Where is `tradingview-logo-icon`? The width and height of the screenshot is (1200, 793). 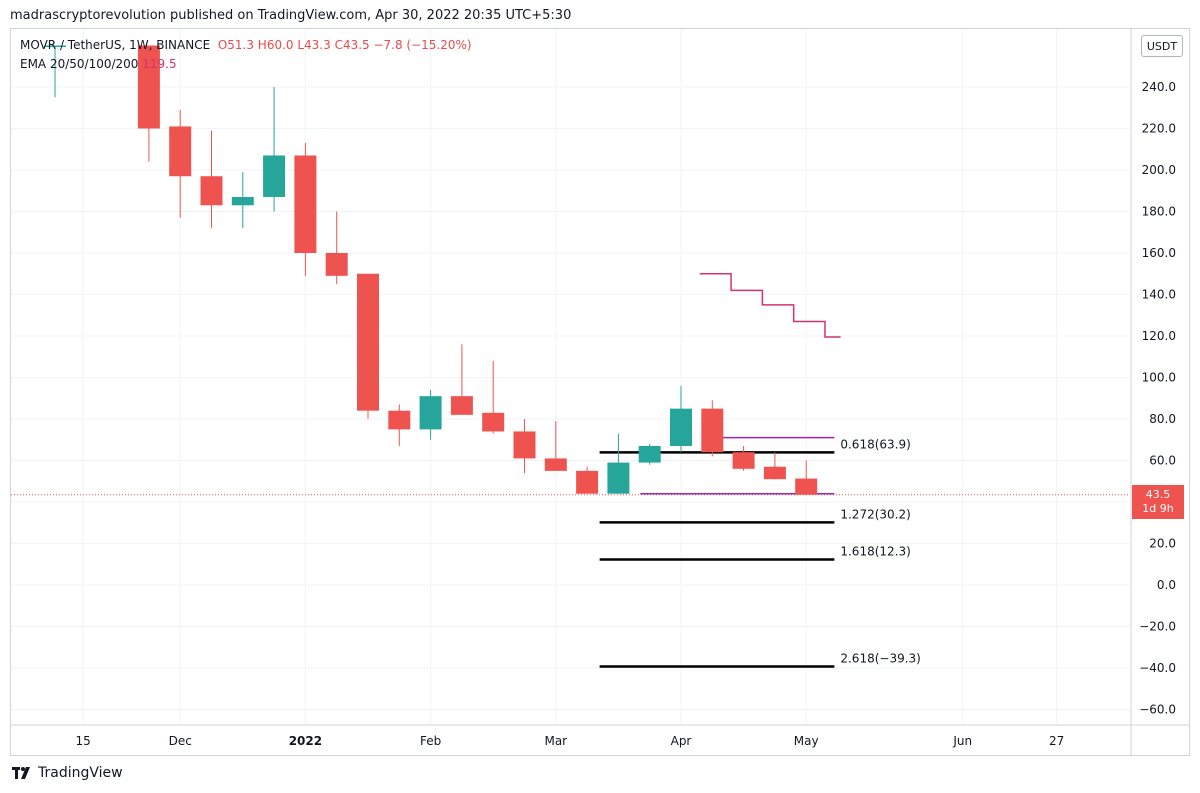
tradingview-logo-icon is located at coordinates (21, 773).